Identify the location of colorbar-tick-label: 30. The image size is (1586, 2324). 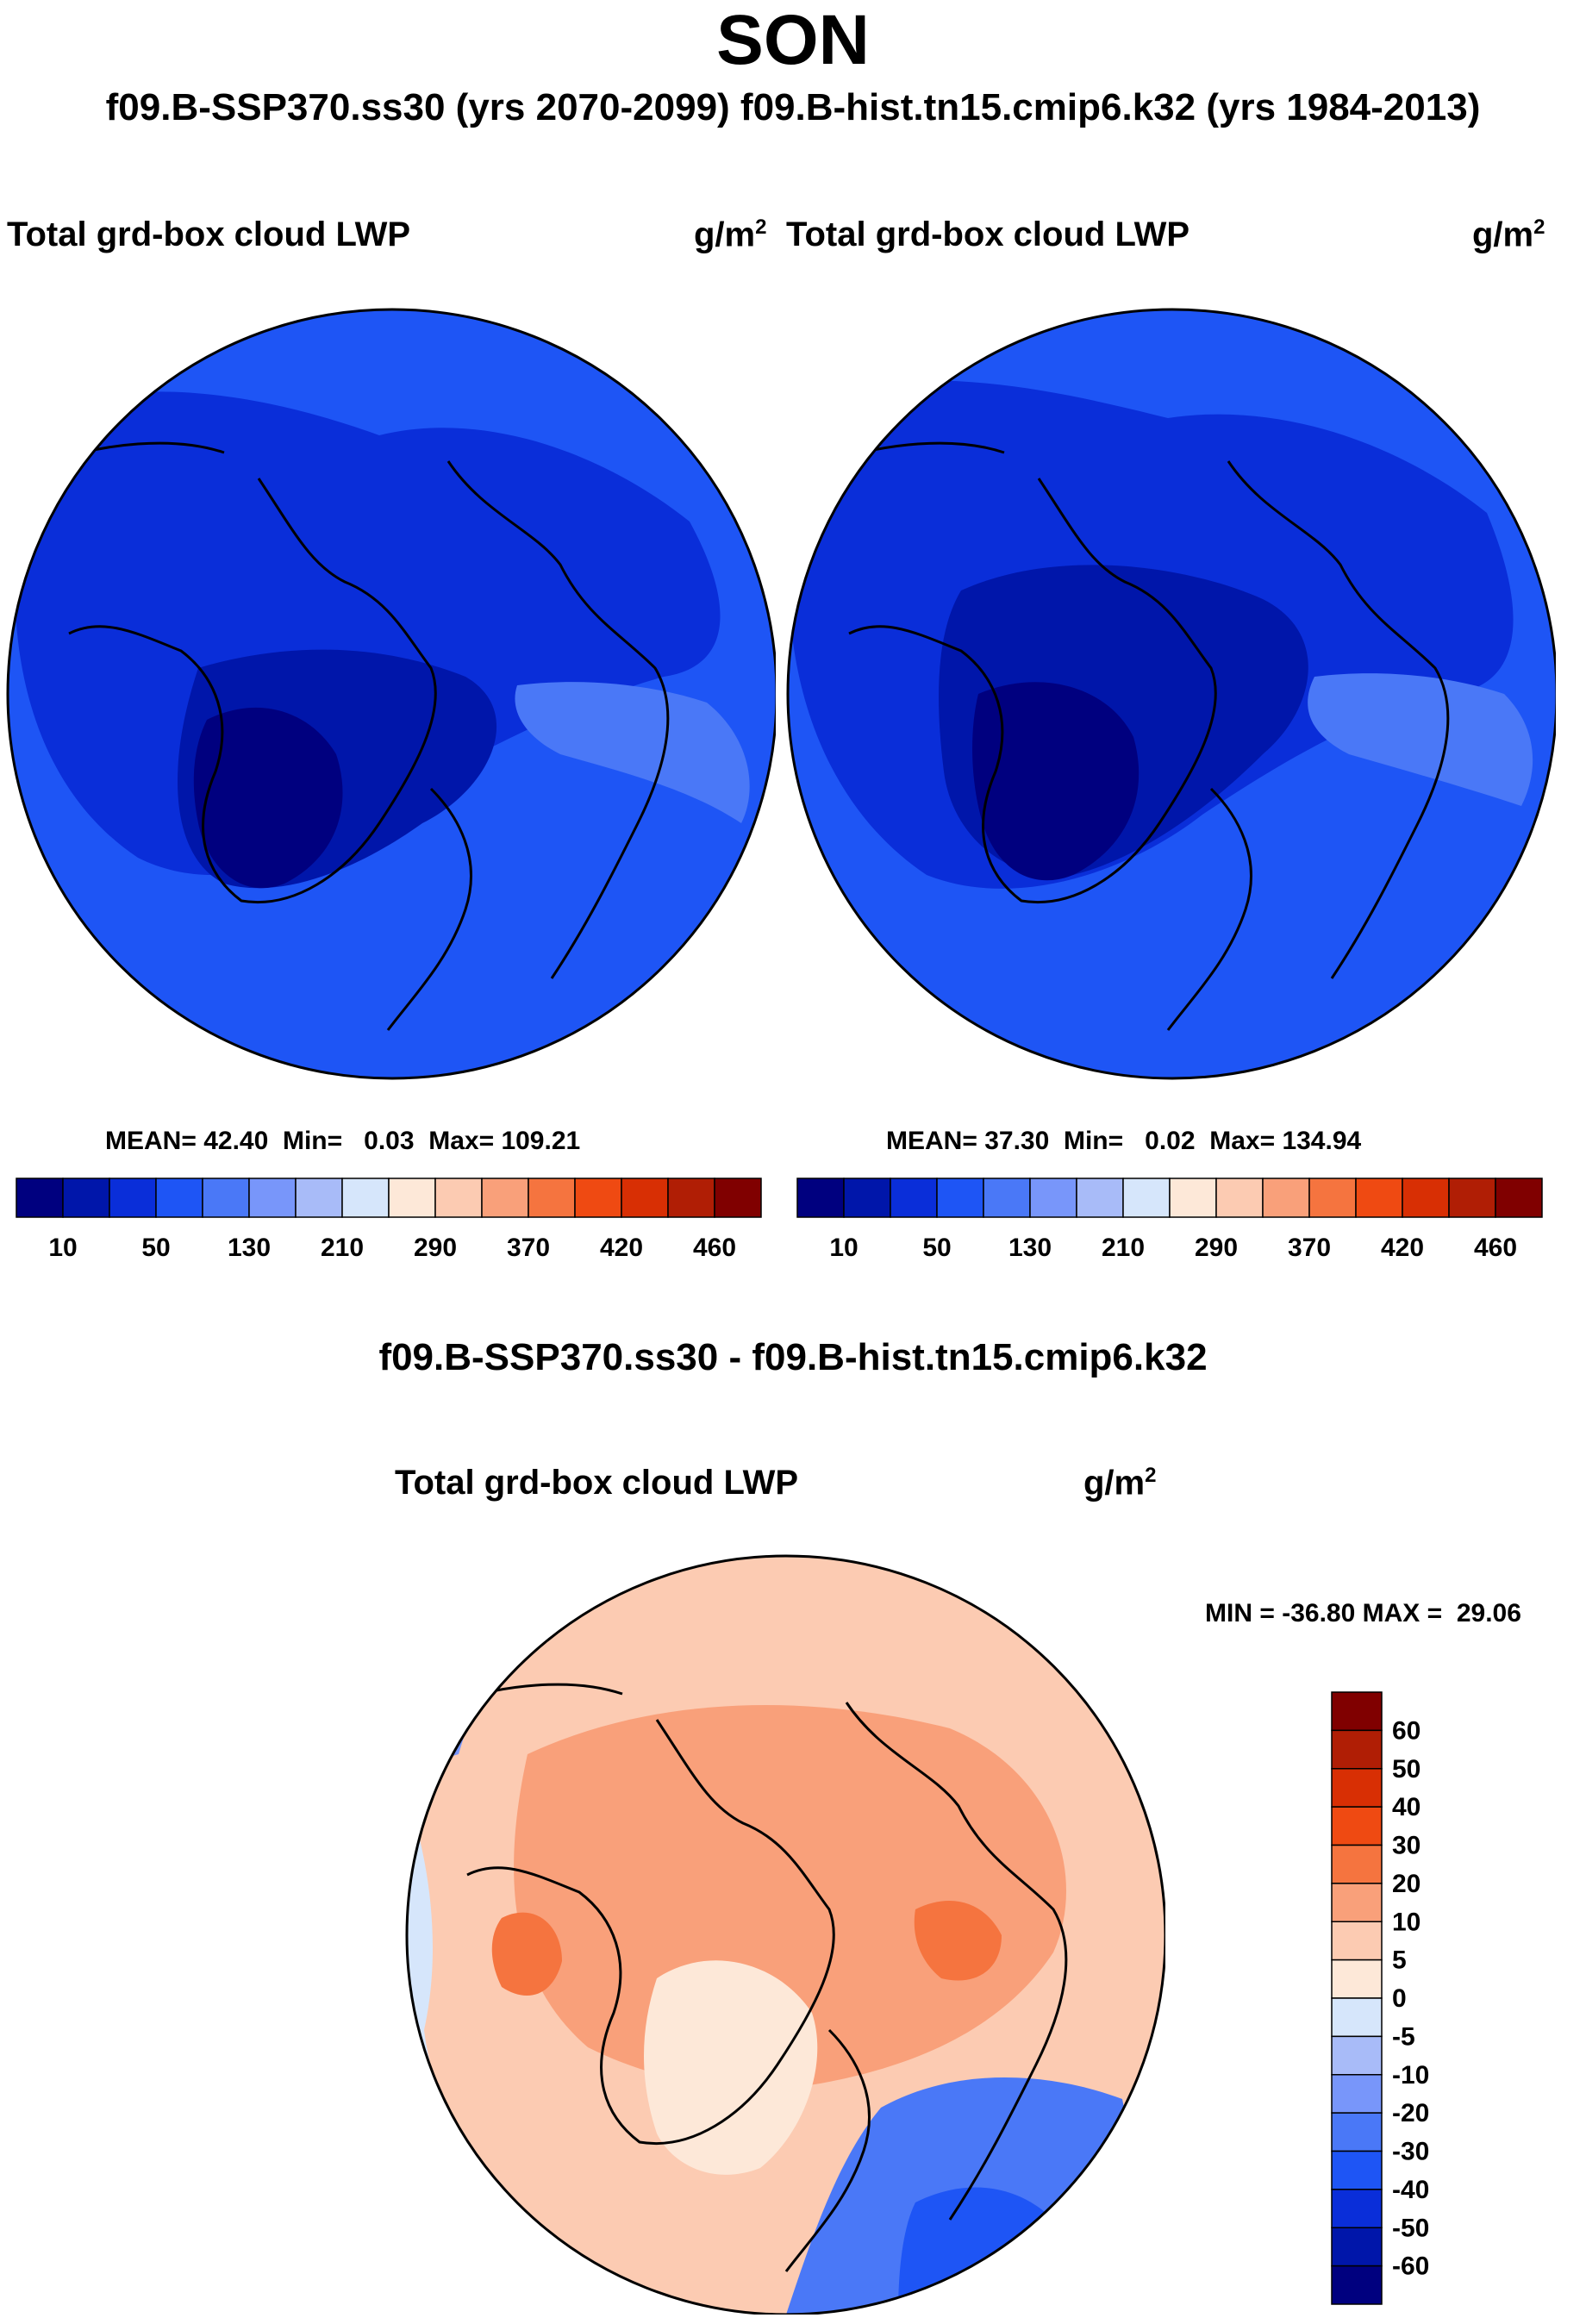
(1406, 1846).